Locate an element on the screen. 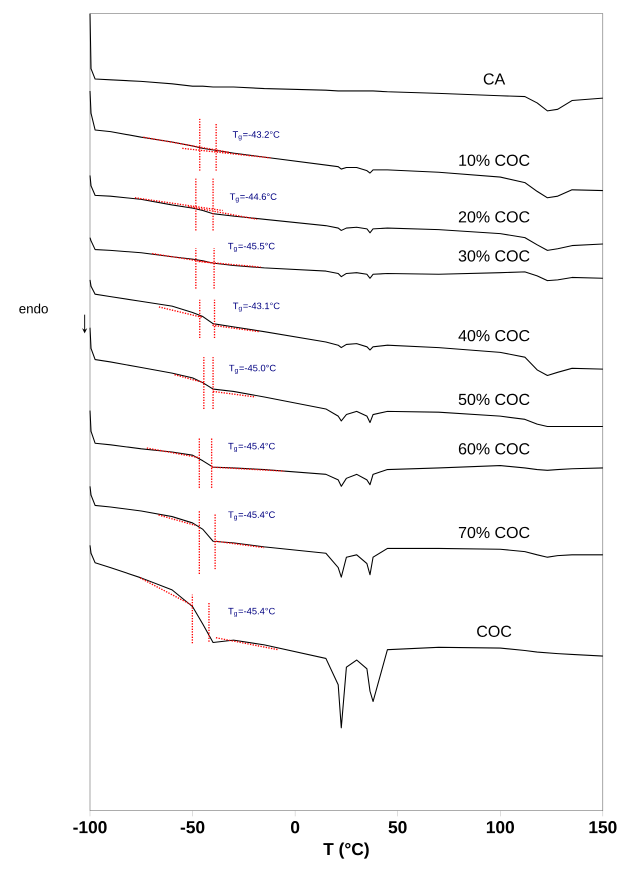  annotation: T$_{g}$=-43.1°C is located at coordinates (256, 307).